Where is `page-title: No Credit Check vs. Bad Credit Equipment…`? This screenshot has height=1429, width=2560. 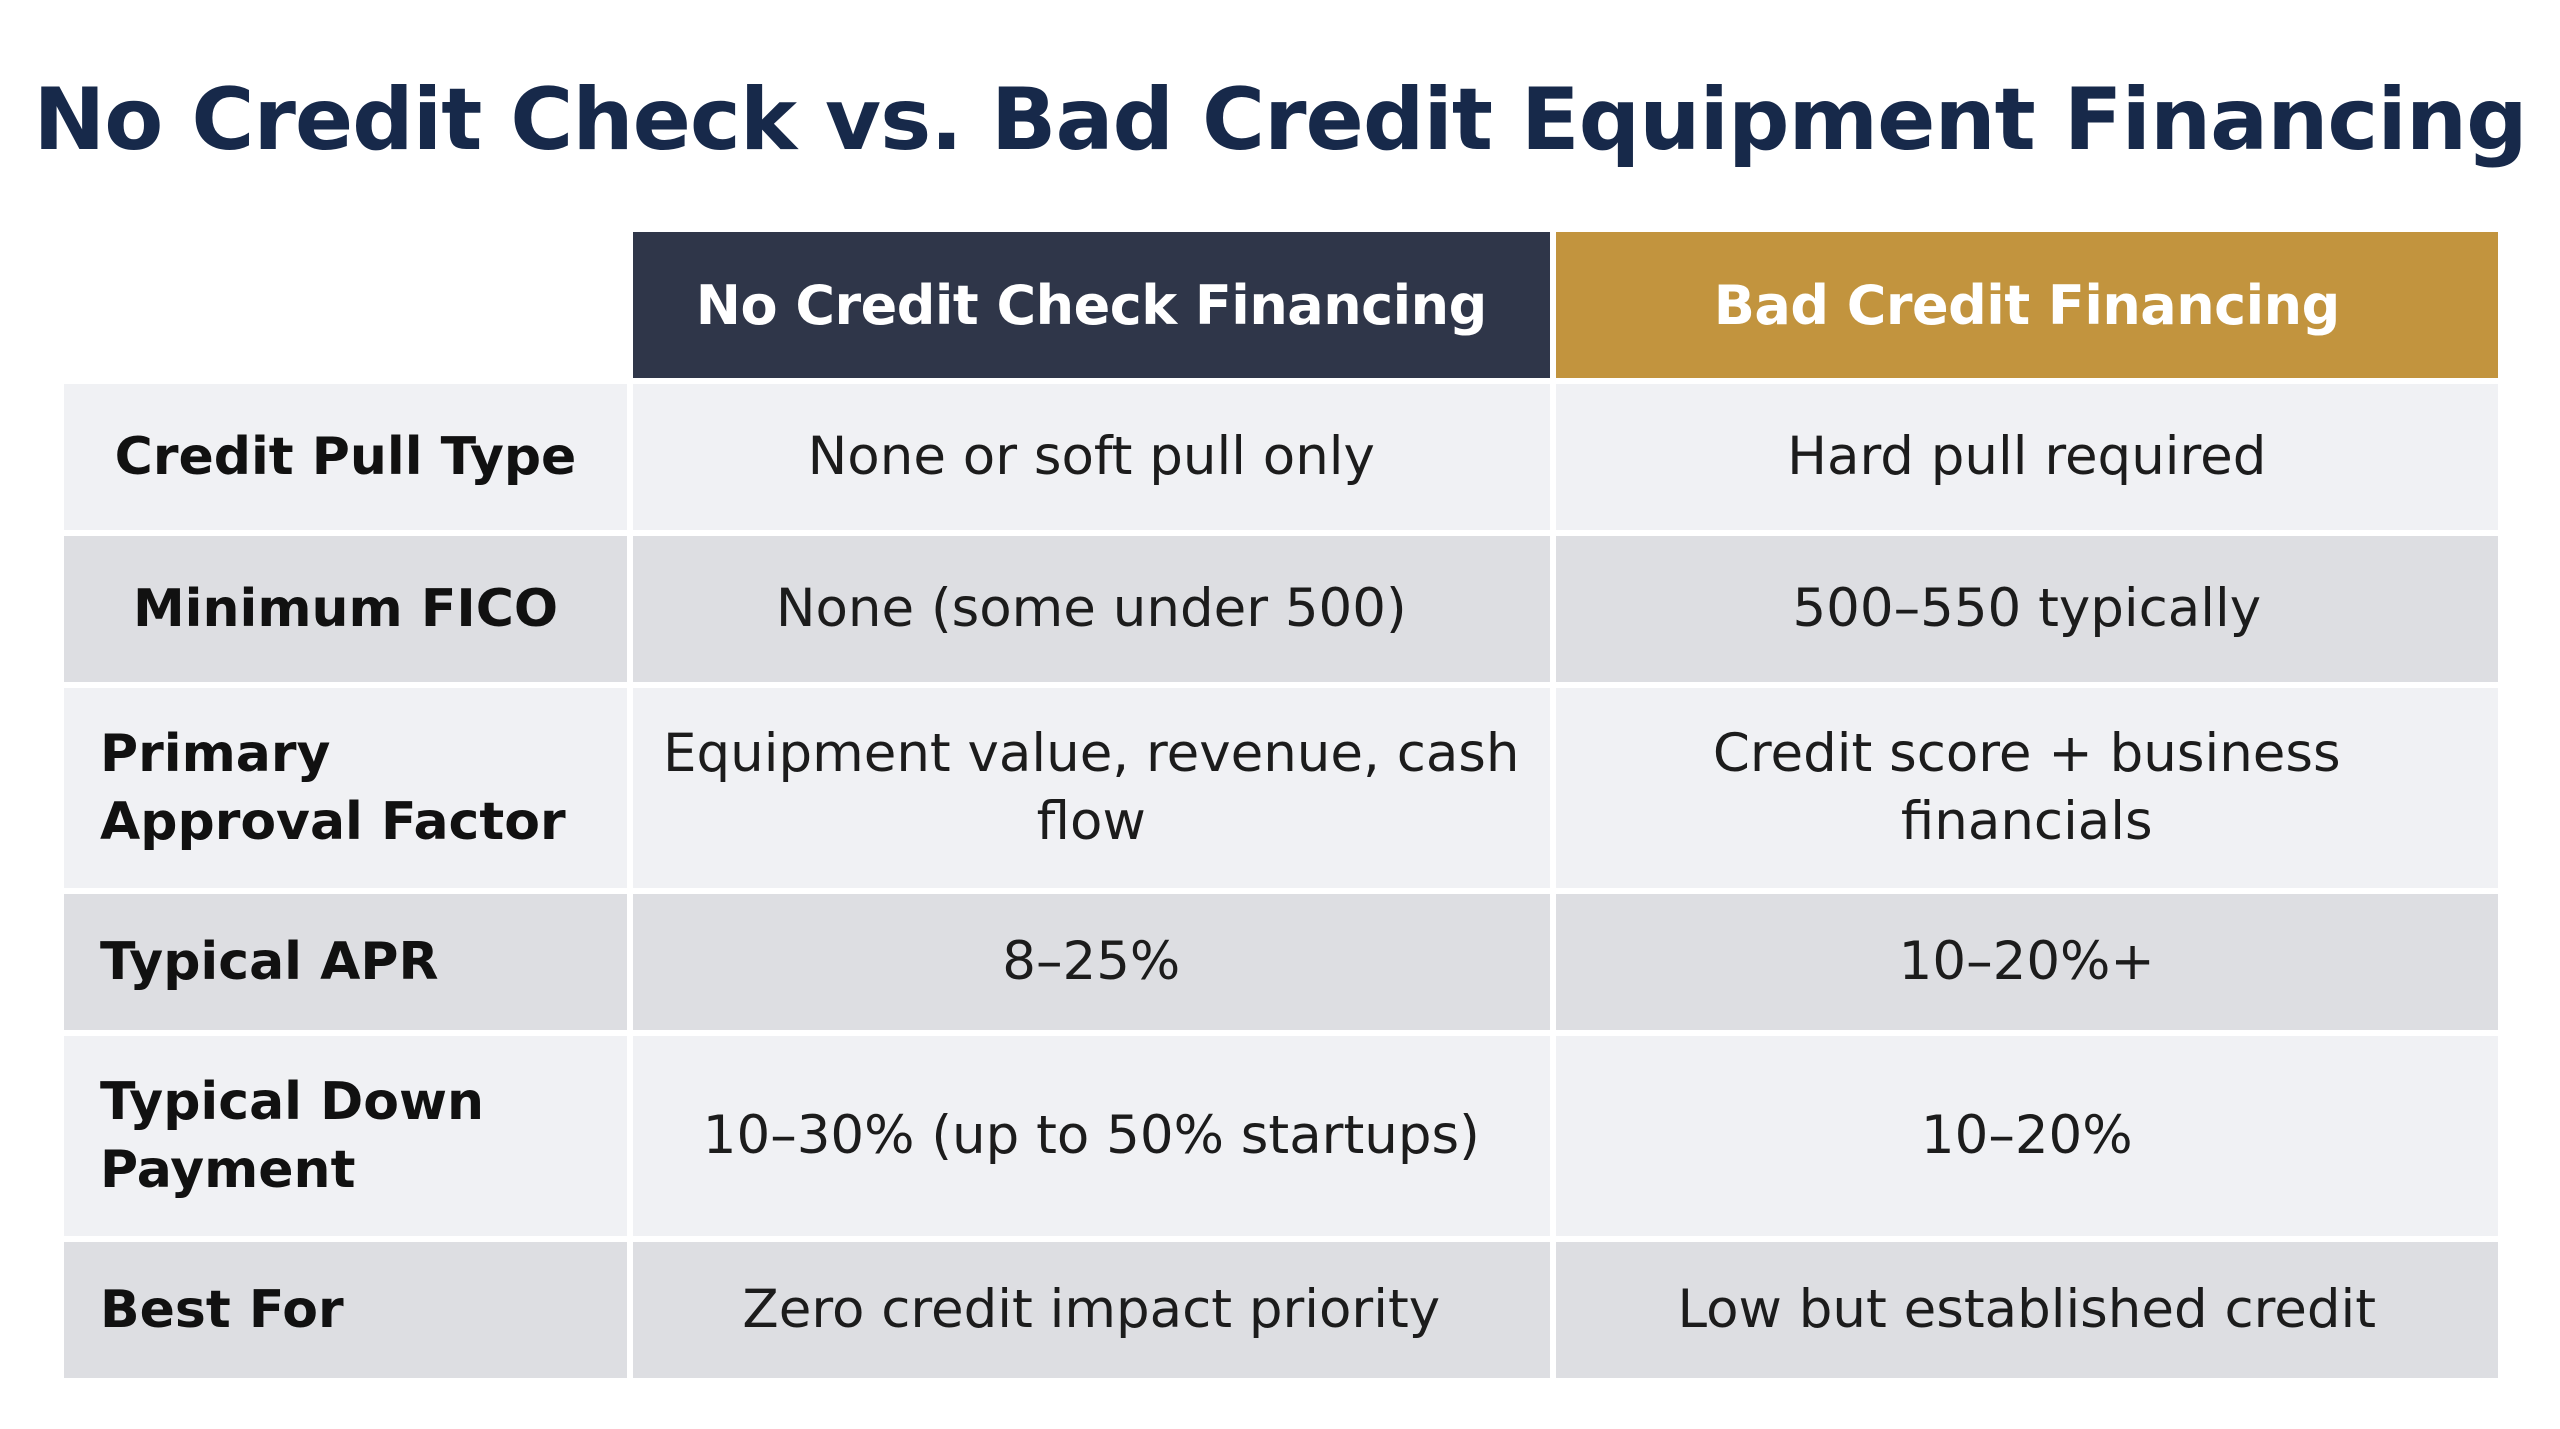 page-title: No Credit Check vs. Bad Credit Equipment… is located at coordinates (1280, 120).